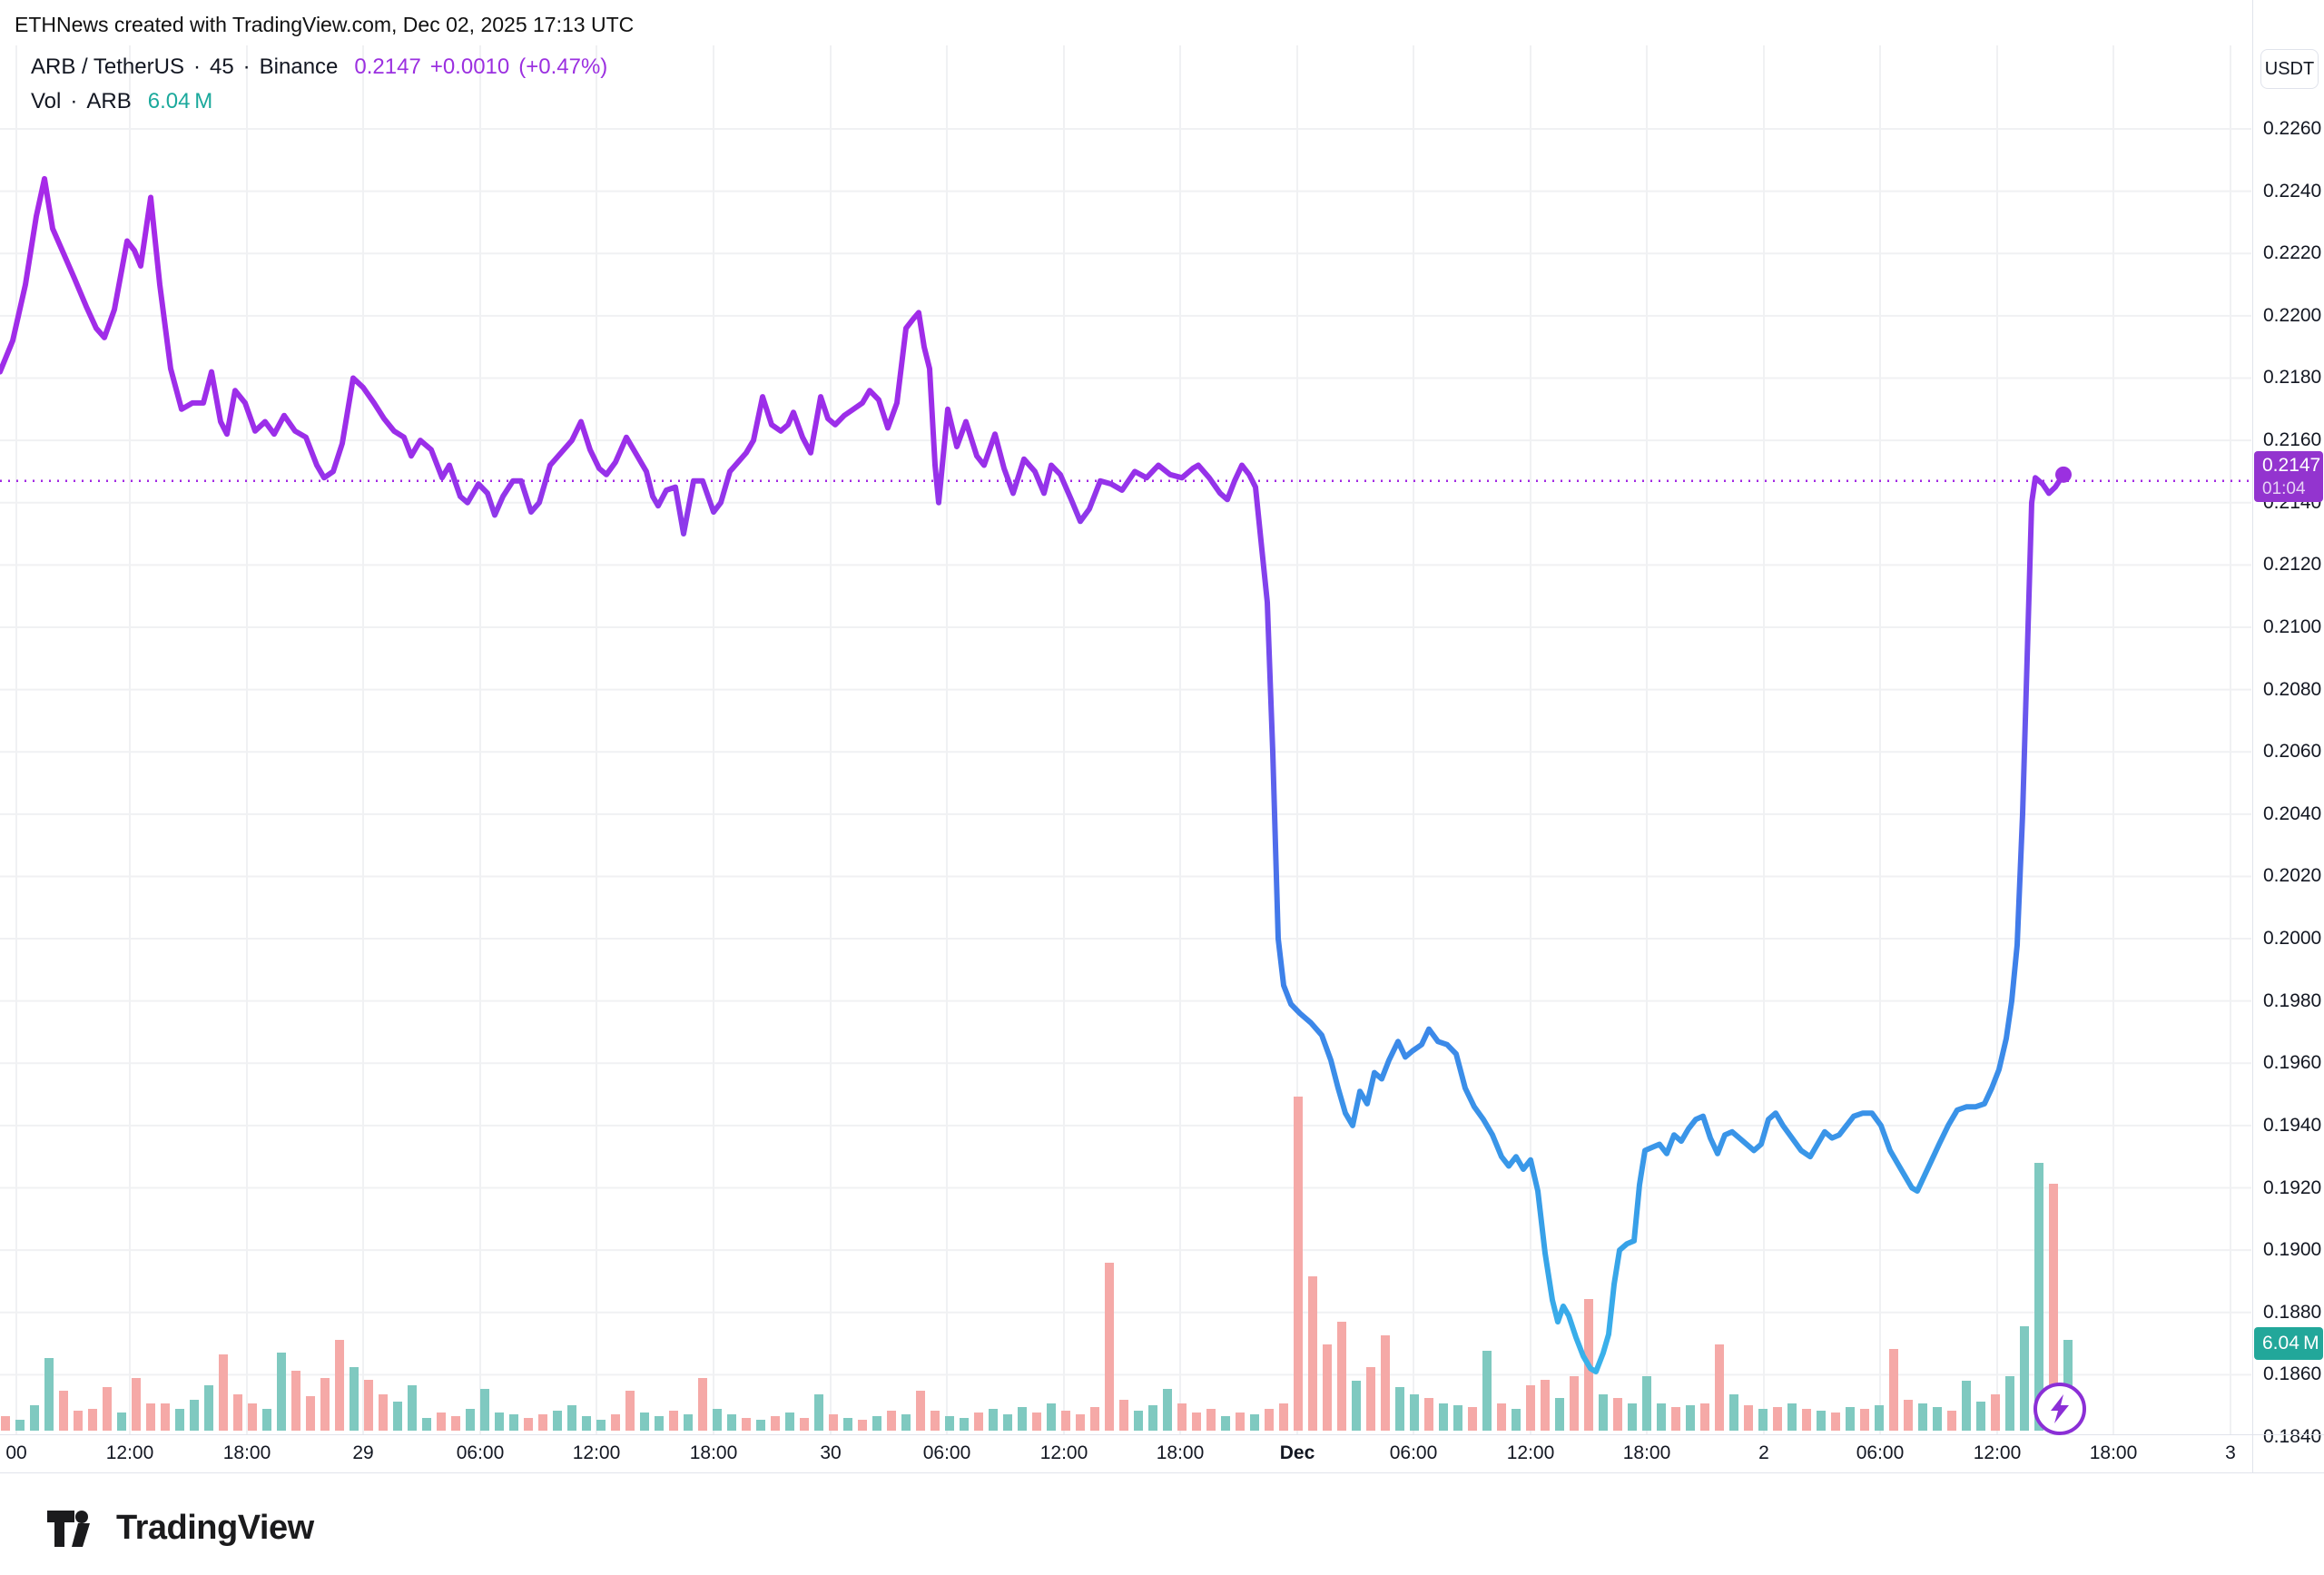 The width and height of the screenshot is (2324, 1575). What do you see at coordinates (221, 67) in the screenshot?
I see `interval-label: 45` at bounding box center [221, 67].